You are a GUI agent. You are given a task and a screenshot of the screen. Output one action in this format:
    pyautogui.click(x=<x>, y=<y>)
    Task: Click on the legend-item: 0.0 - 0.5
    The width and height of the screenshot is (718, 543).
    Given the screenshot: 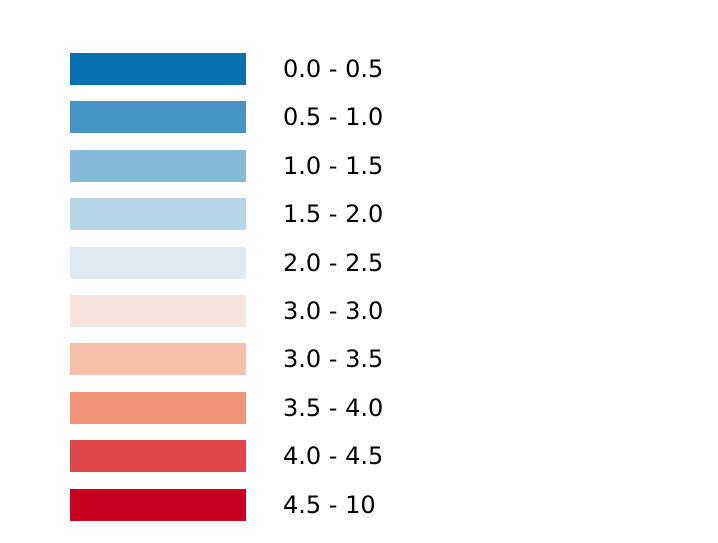 What is the action you would take?
    pyautogui.click(x=270, y=69)
    